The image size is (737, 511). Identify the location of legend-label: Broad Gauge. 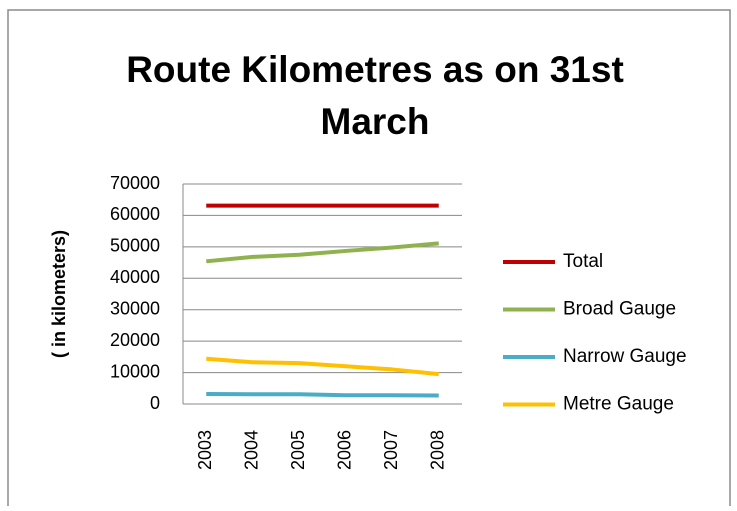
(619, 309).